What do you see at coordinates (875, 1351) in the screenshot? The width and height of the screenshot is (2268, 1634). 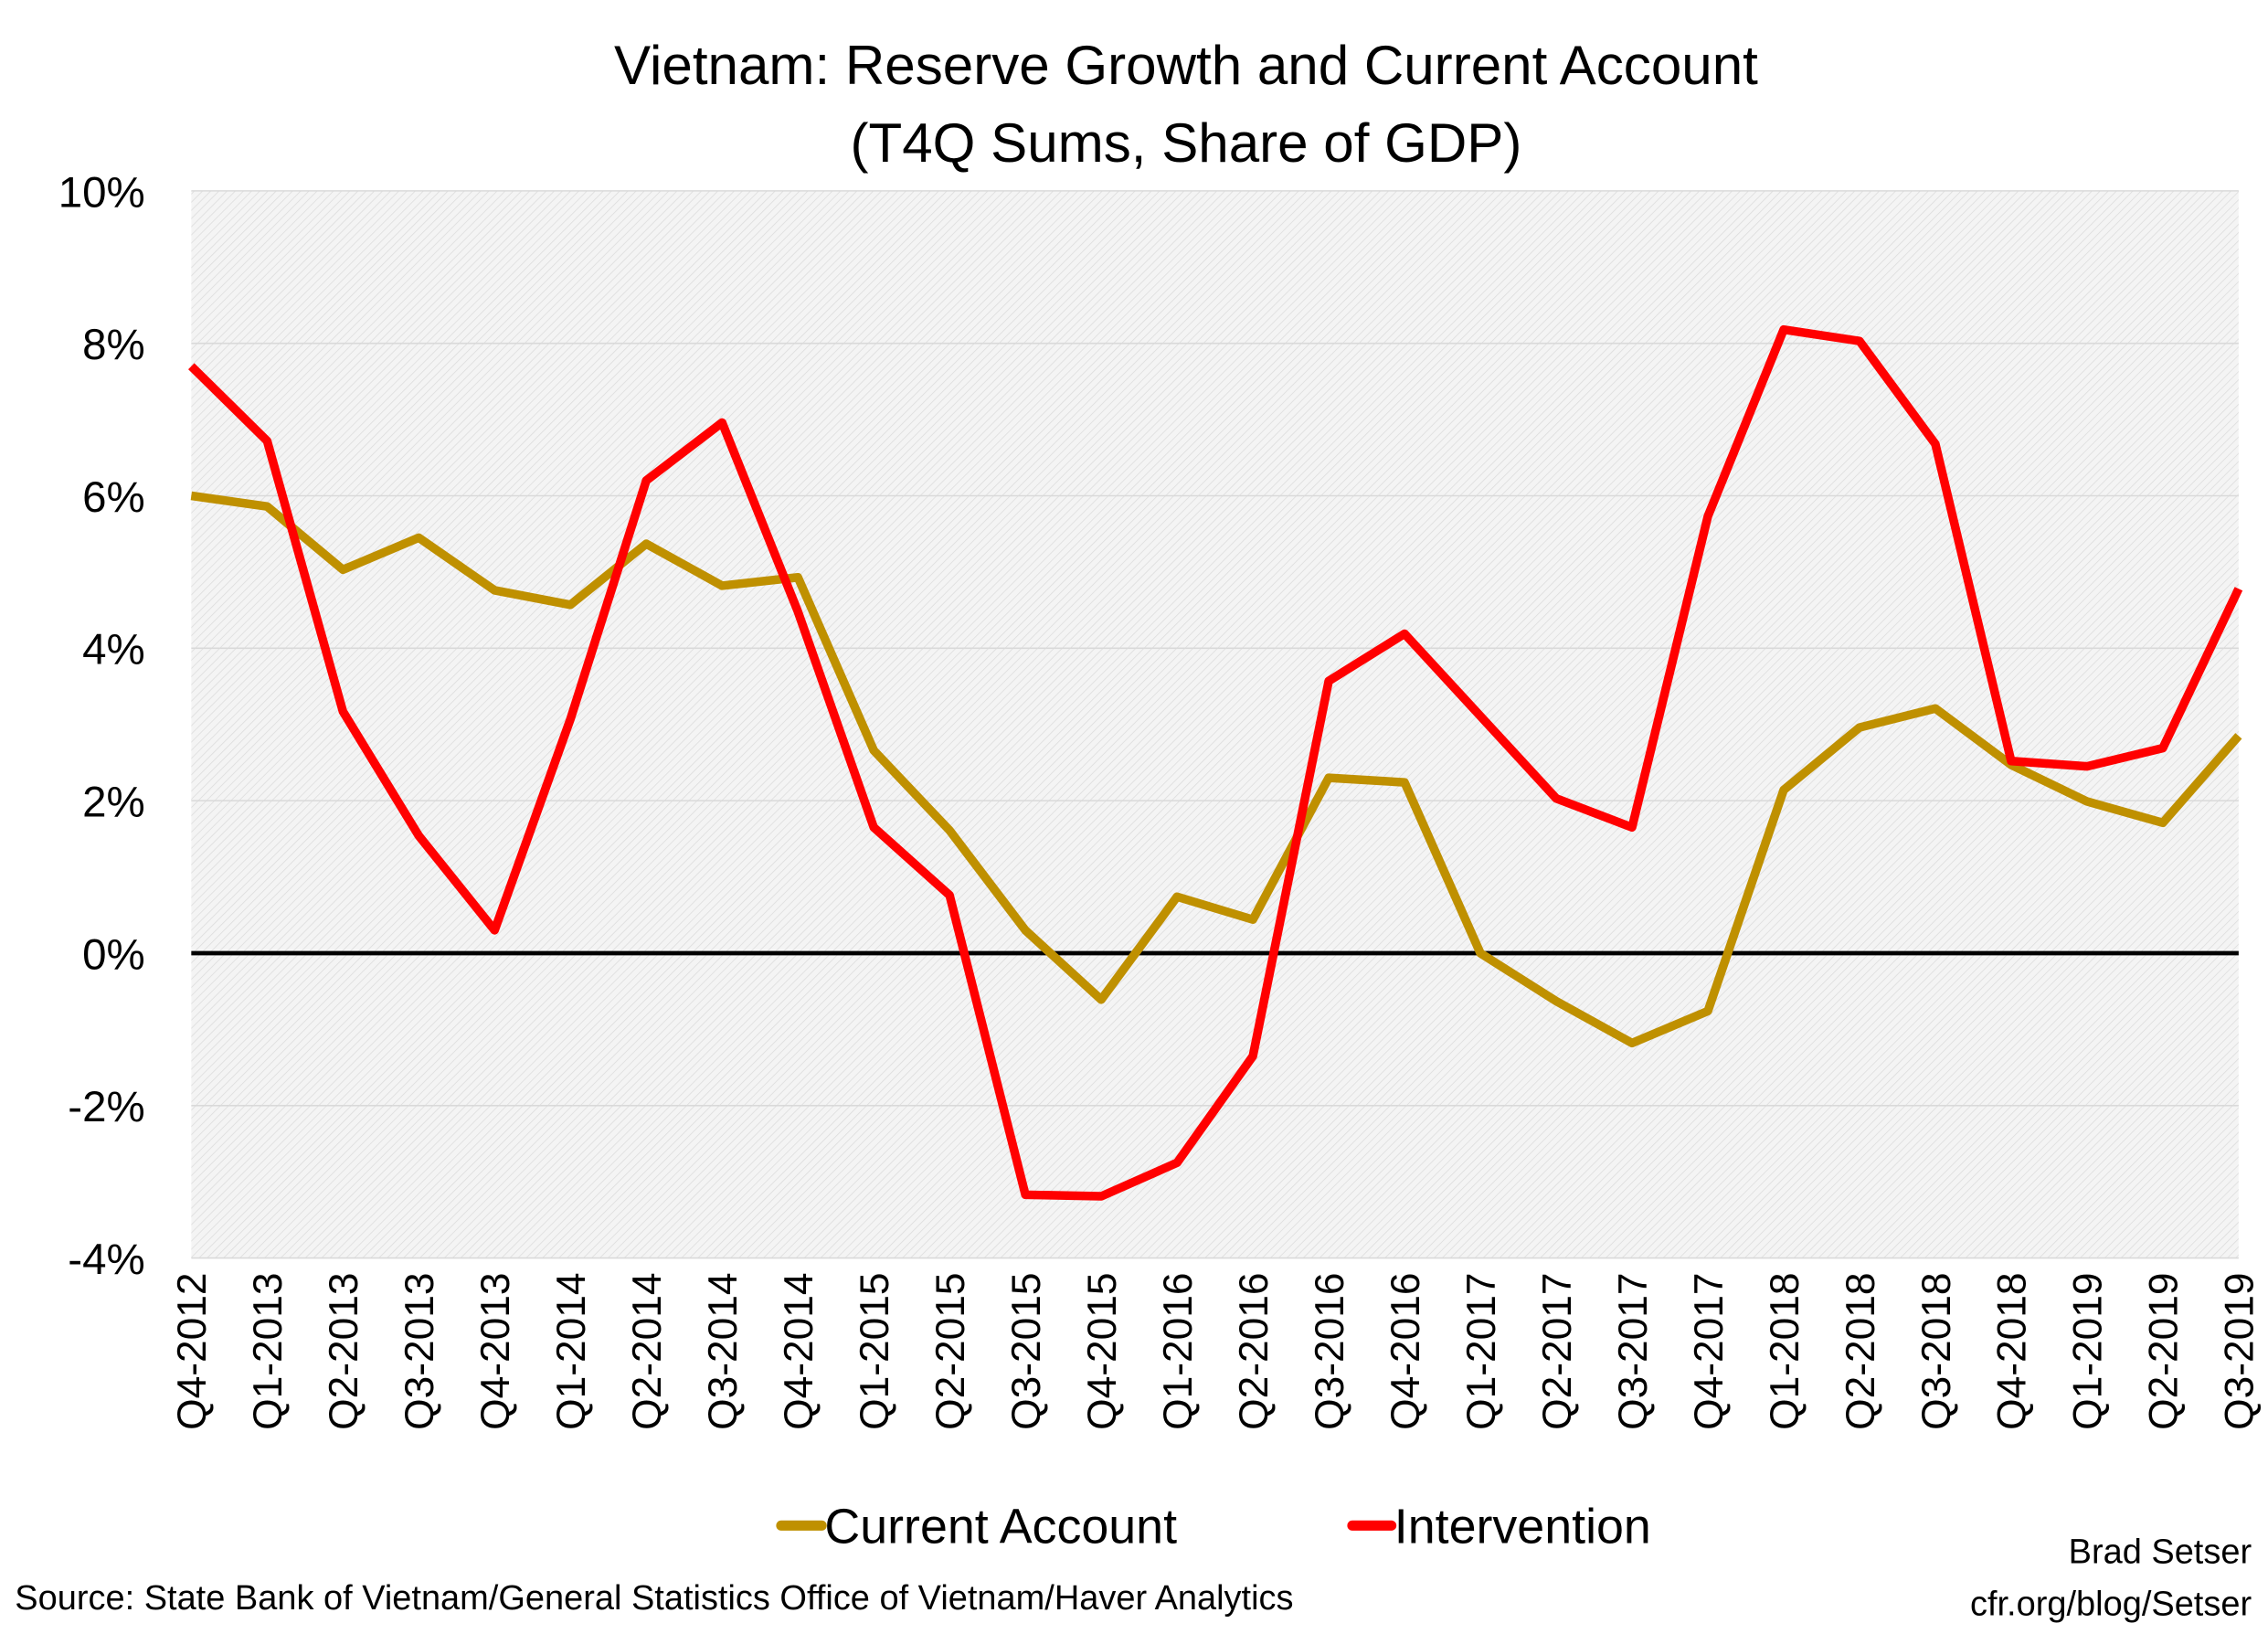 I see `x-tick-label: Q1-2015` at bounding box center [875, 1351].